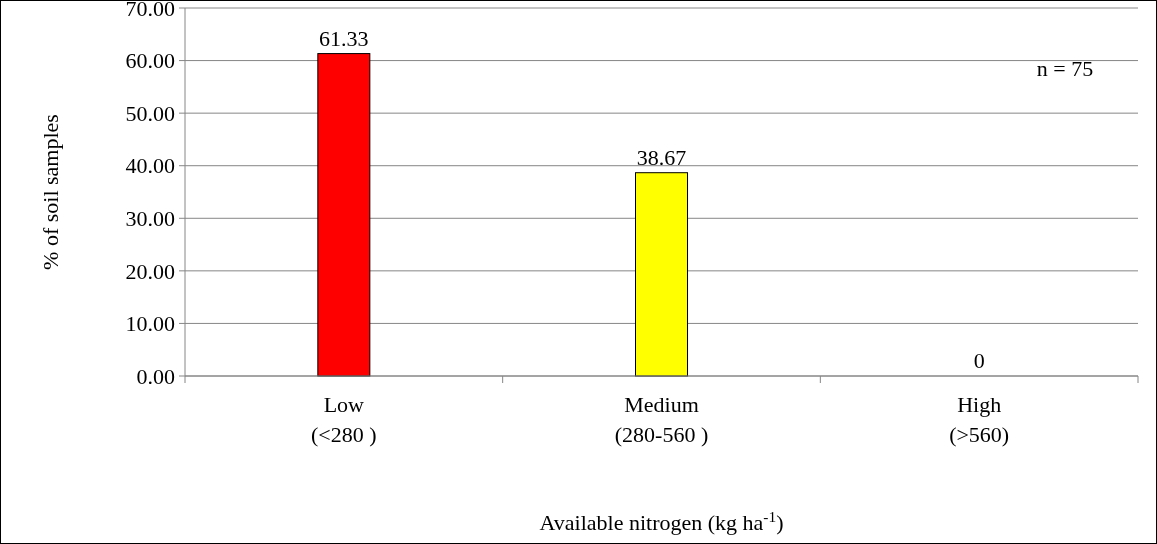 The width and height of the screenshot is (1157, 544). What do you see at coordinates (150, 61) in the screenshot?
I see `y-tick-label: 60.00` at bounding box center [150, 61].